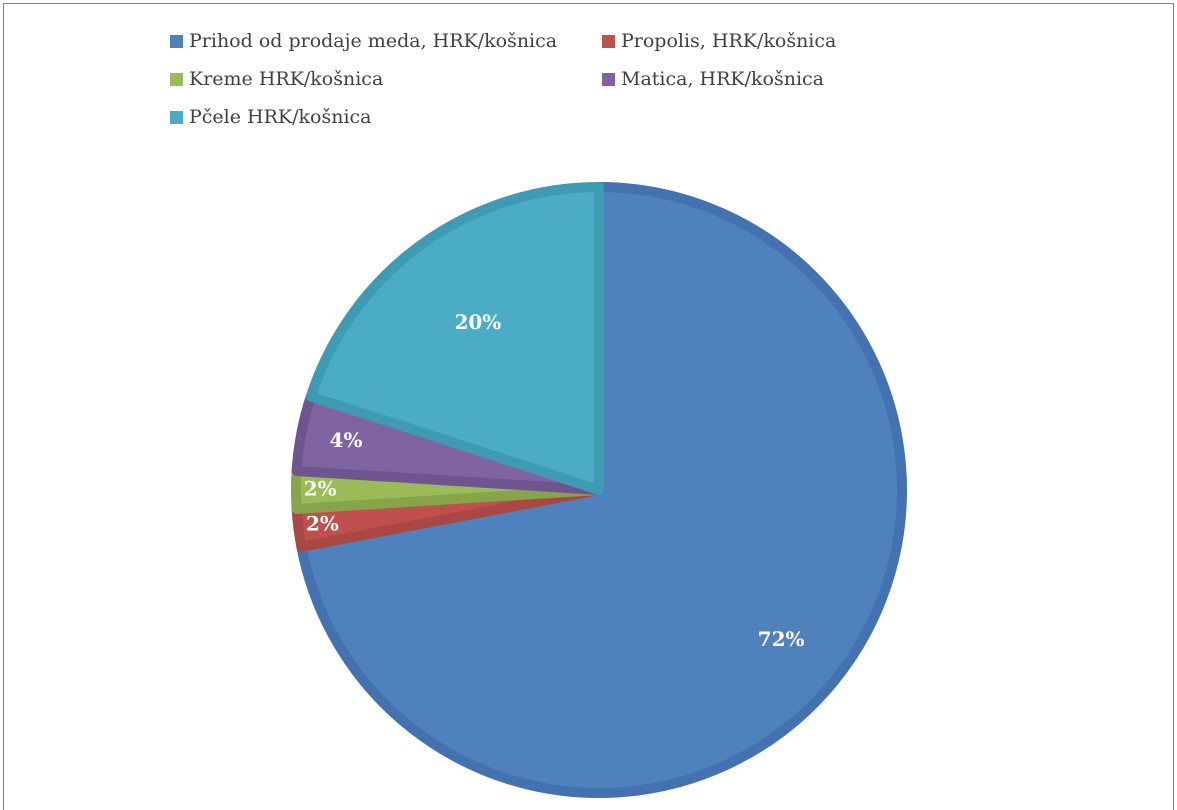 The height and width of the screenshot is (810, 1177). I want to click on legend-item-propolis: Propolis, HRK/košnica, so click(752, 41).